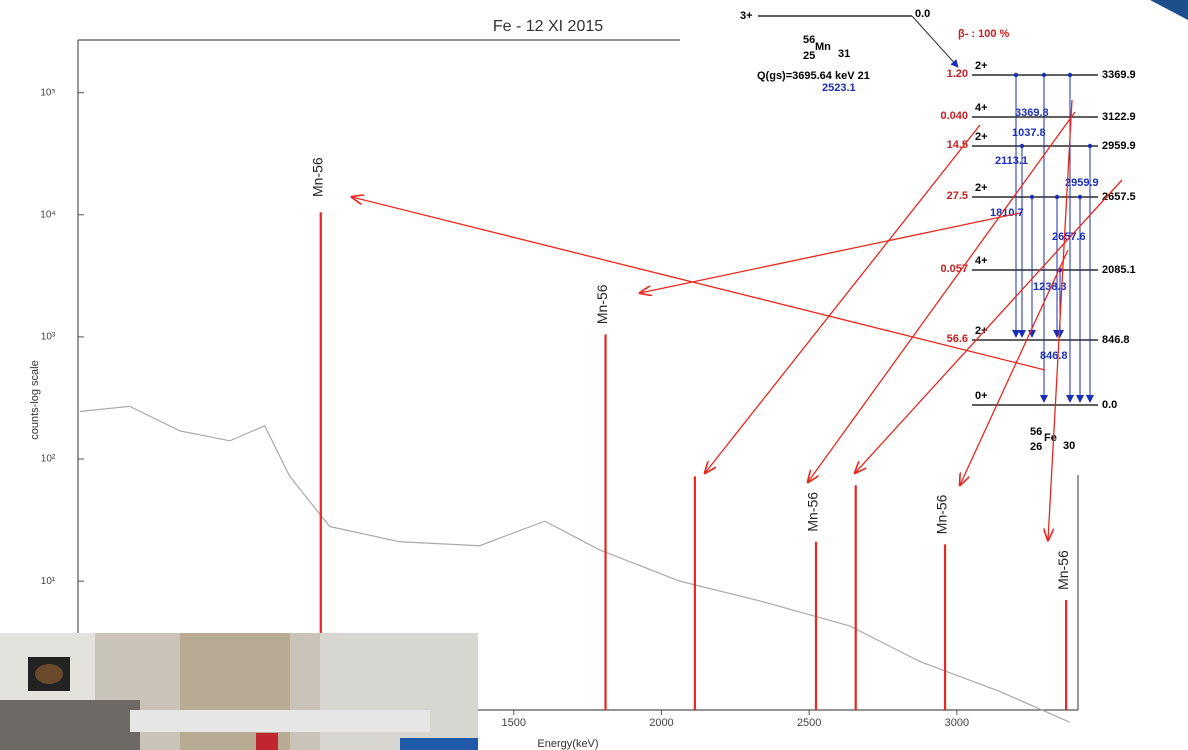 Image resolution: width=1188 pixels, height=750 pixels. Describe the element at coordinates (981, 396) in the screenshot. I see `level-spin: 0+` at that location.